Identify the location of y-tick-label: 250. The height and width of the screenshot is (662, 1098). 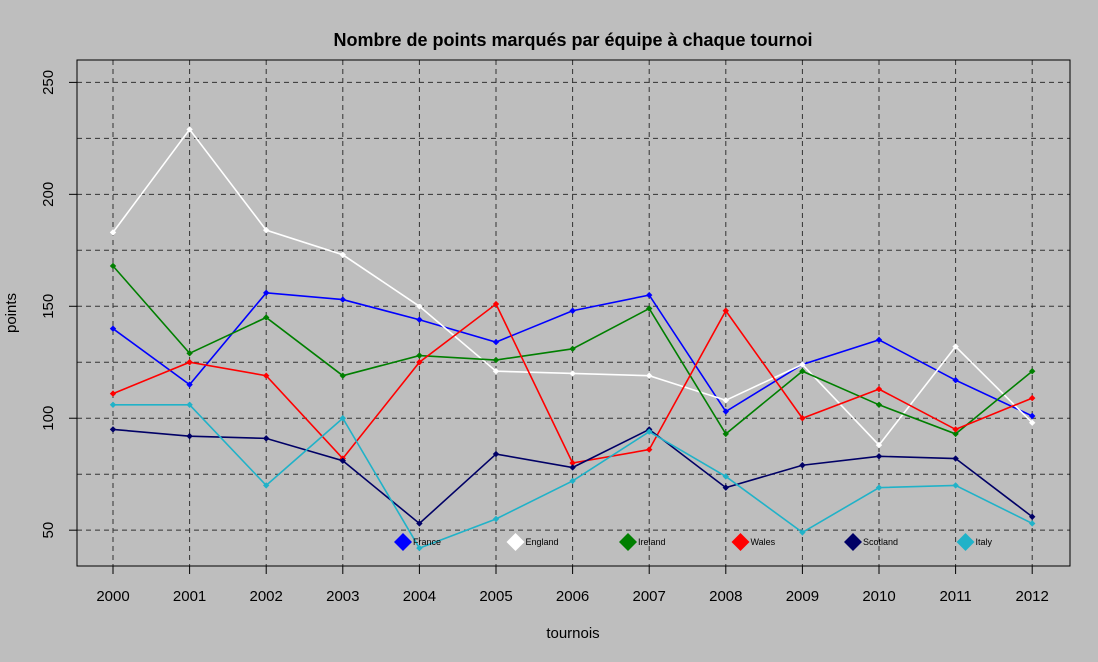
(48, 82).